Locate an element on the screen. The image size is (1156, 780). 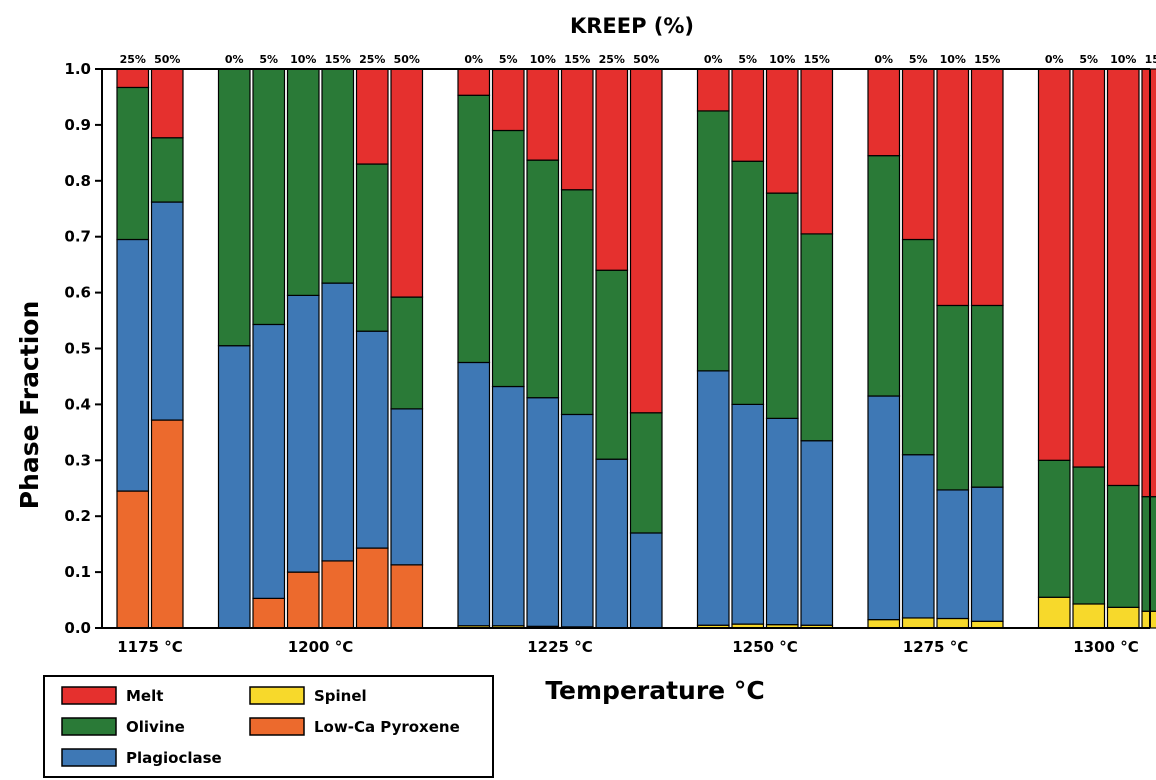
legend-swatch-melt is located at coordinates (89, 695).